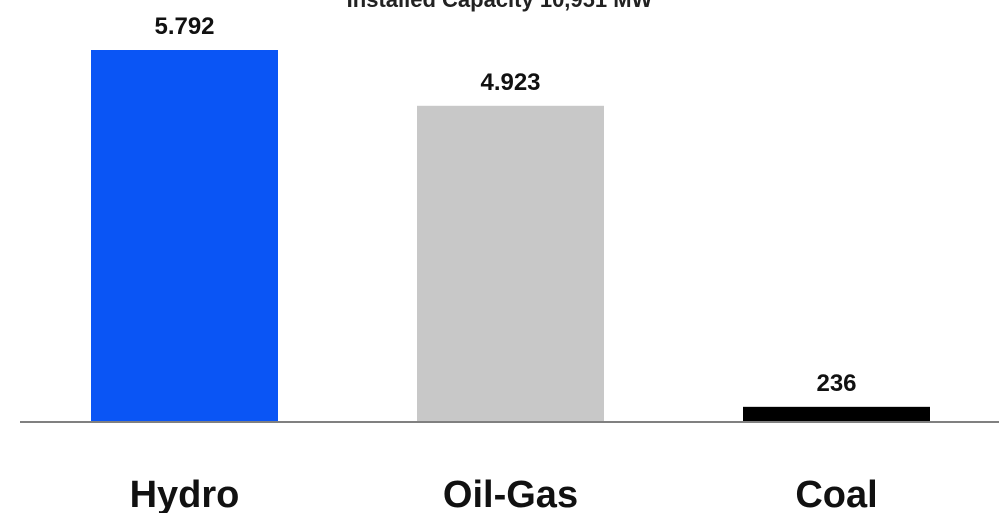 This screenshot has width=999, height=513. I want to click on category-labels-group: Hydro Oil-Gas Coal, so click(504, 493).